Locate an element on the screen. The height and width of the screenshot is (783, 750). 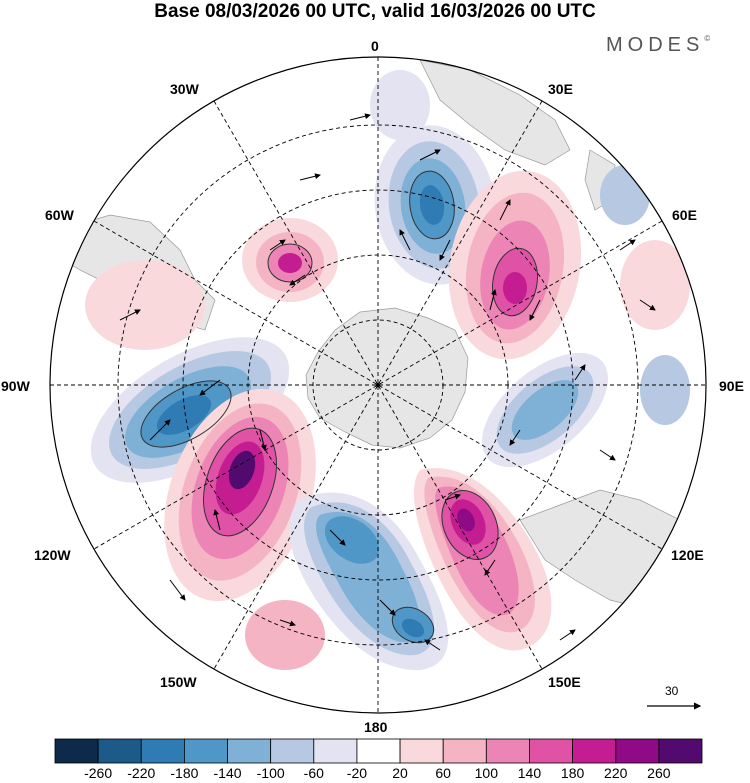
high-sw is located at coordinates (240, 495).